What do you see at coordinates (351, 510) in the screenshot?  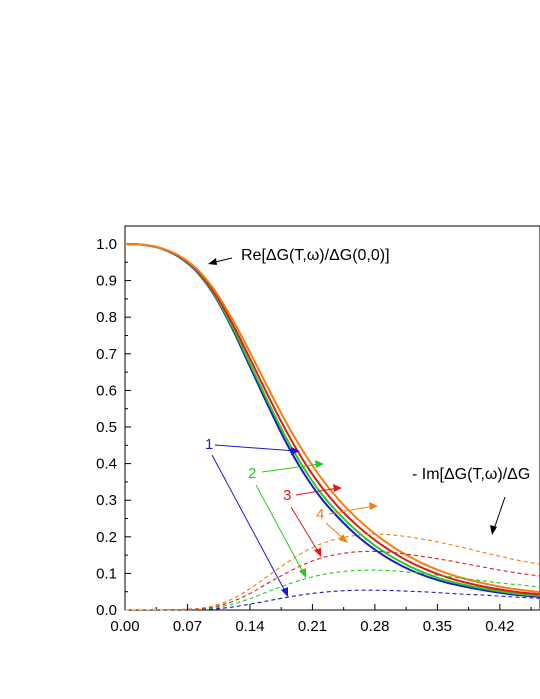 I see `label-4-arrow-a` at bounding box center [351, 510].